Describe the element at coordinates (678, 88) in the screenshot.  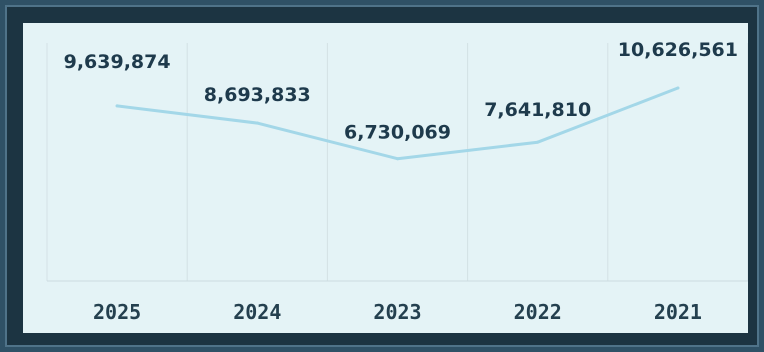
I see `data-point-2021` at that location.